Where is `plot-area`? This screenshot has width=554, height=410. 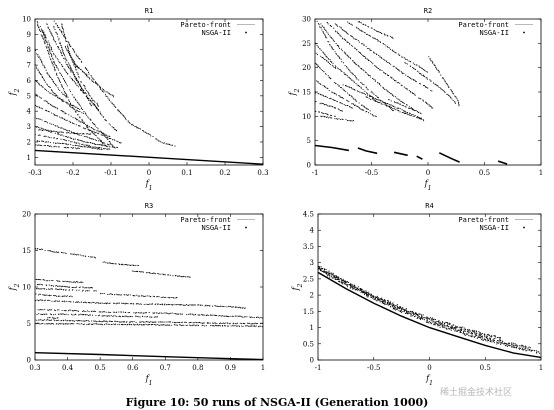
plot-area is located at coordinates (411, 92).